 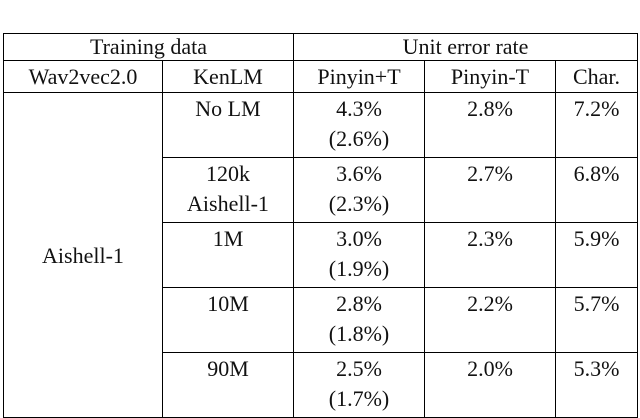 I want to click on data-cell: 4.3% (2.6%), so click(x=359, y=125).